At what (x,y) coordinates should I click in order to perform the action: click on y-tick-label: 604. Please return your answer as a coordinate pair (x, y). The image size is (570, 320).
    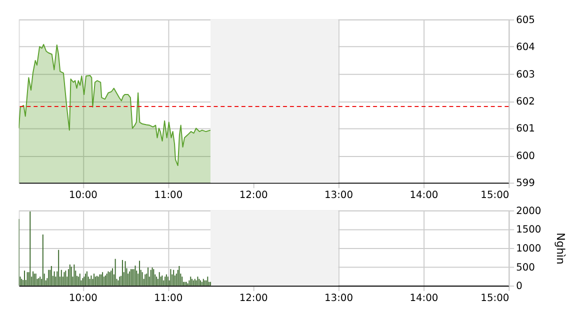
    Looking at the image, I should click on (525, 48).